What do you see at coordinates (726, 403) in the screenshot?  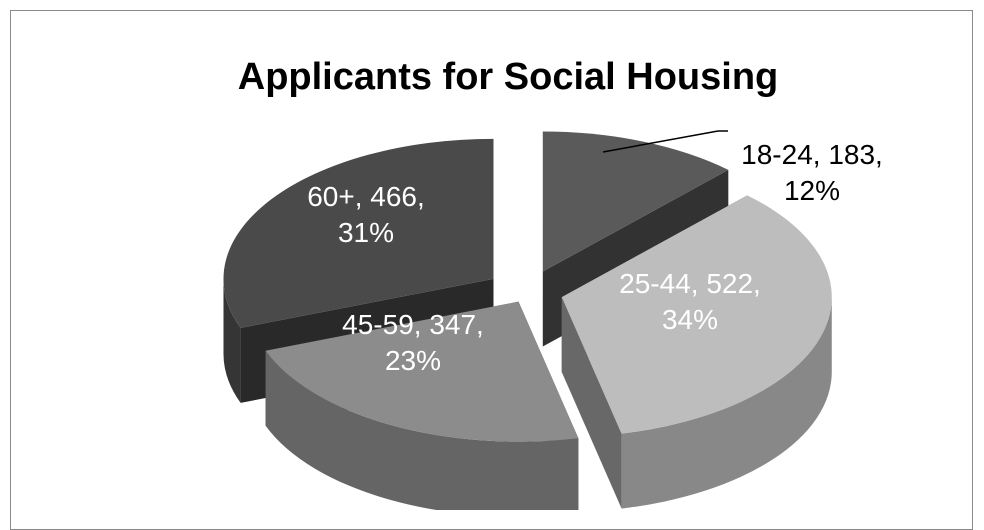 I see `slice-25-44-outer-wall` at bounding box center [726, 403].